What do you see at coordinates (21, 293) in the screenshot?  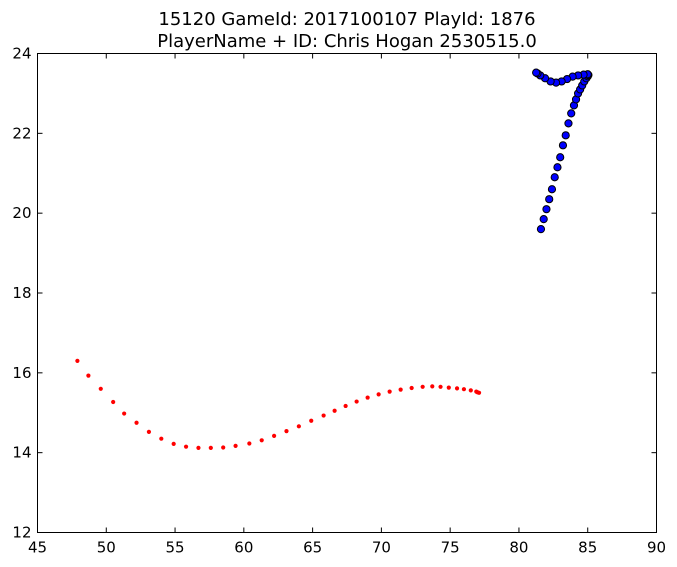 I see `y-tick-label: 18` at bounding box center [21, 293].